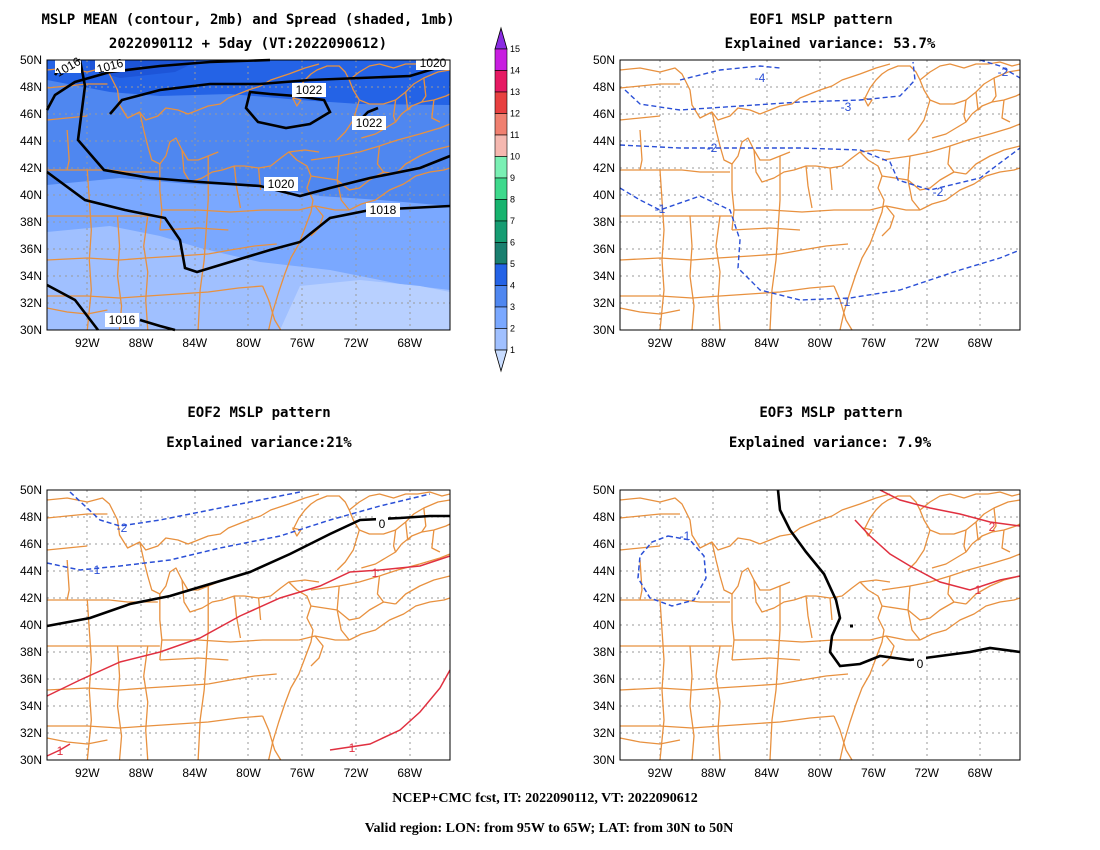 This screenshot has height=850, width=1100. What do you see at coordinates (604, 249) in the screenshot?
I see `lat-tick-label: 36N` at bounding box center [604, 249].